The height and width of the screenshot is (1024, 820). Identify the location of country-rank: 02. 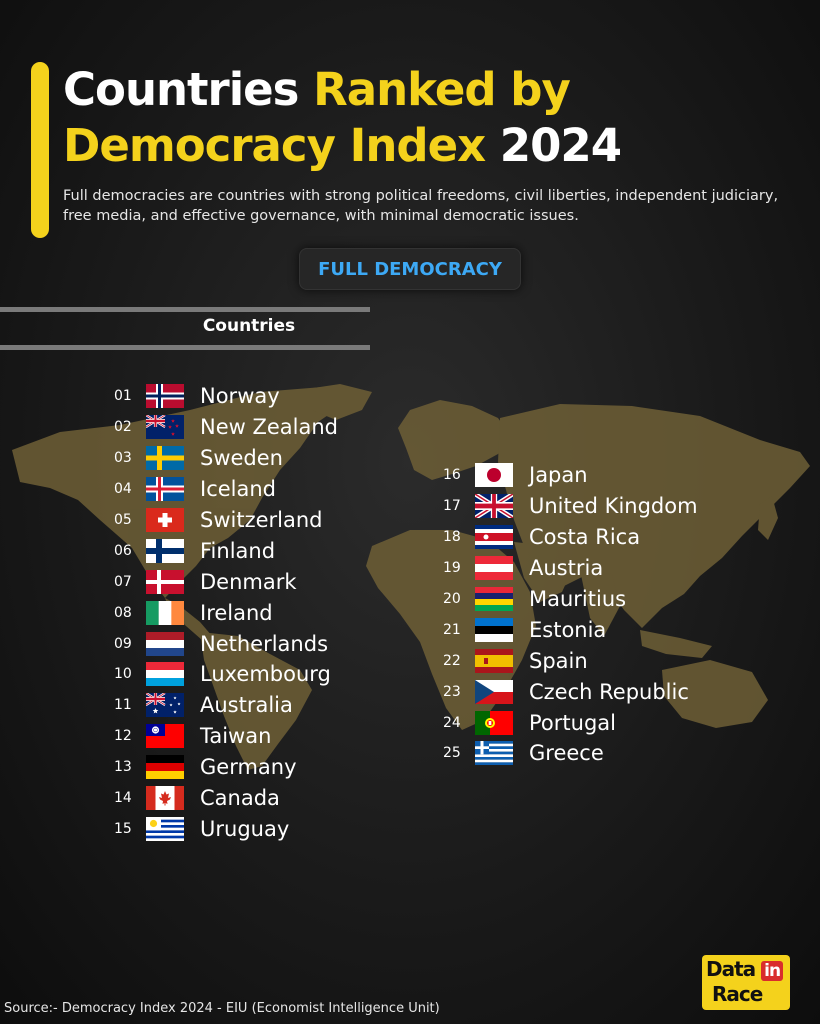
(123, 427).